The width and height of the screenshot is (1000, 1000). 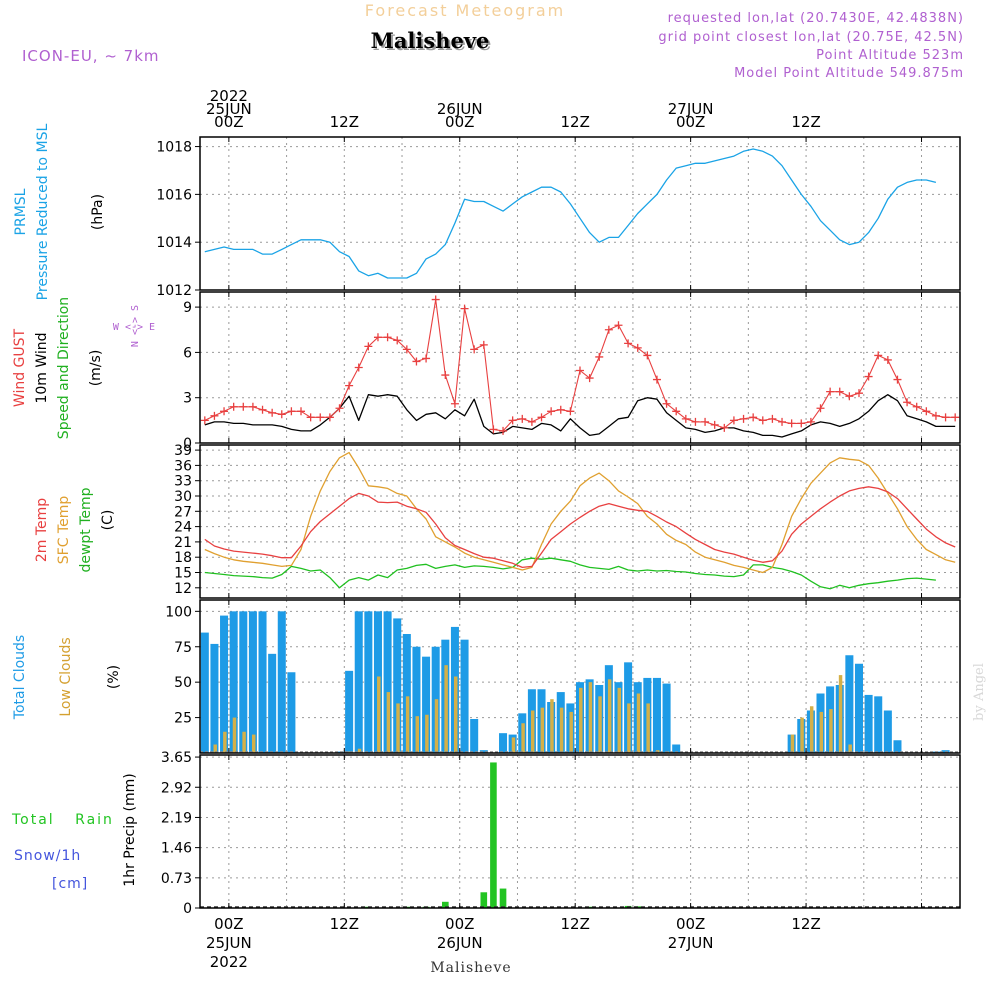 What do you see at coordinates (183, 589) in the screenshot?
I see `temperature-ytick-label: 12` at bounding box center [183, 589].